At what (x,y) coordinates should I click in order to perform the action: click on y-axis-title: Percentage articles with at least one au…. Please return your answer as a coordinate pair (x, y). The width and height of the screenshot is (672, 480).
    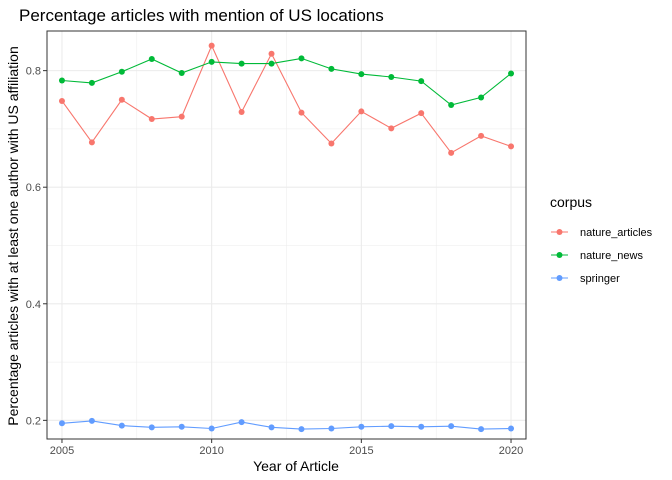
    Looking at the image, I should click on (13, 236).